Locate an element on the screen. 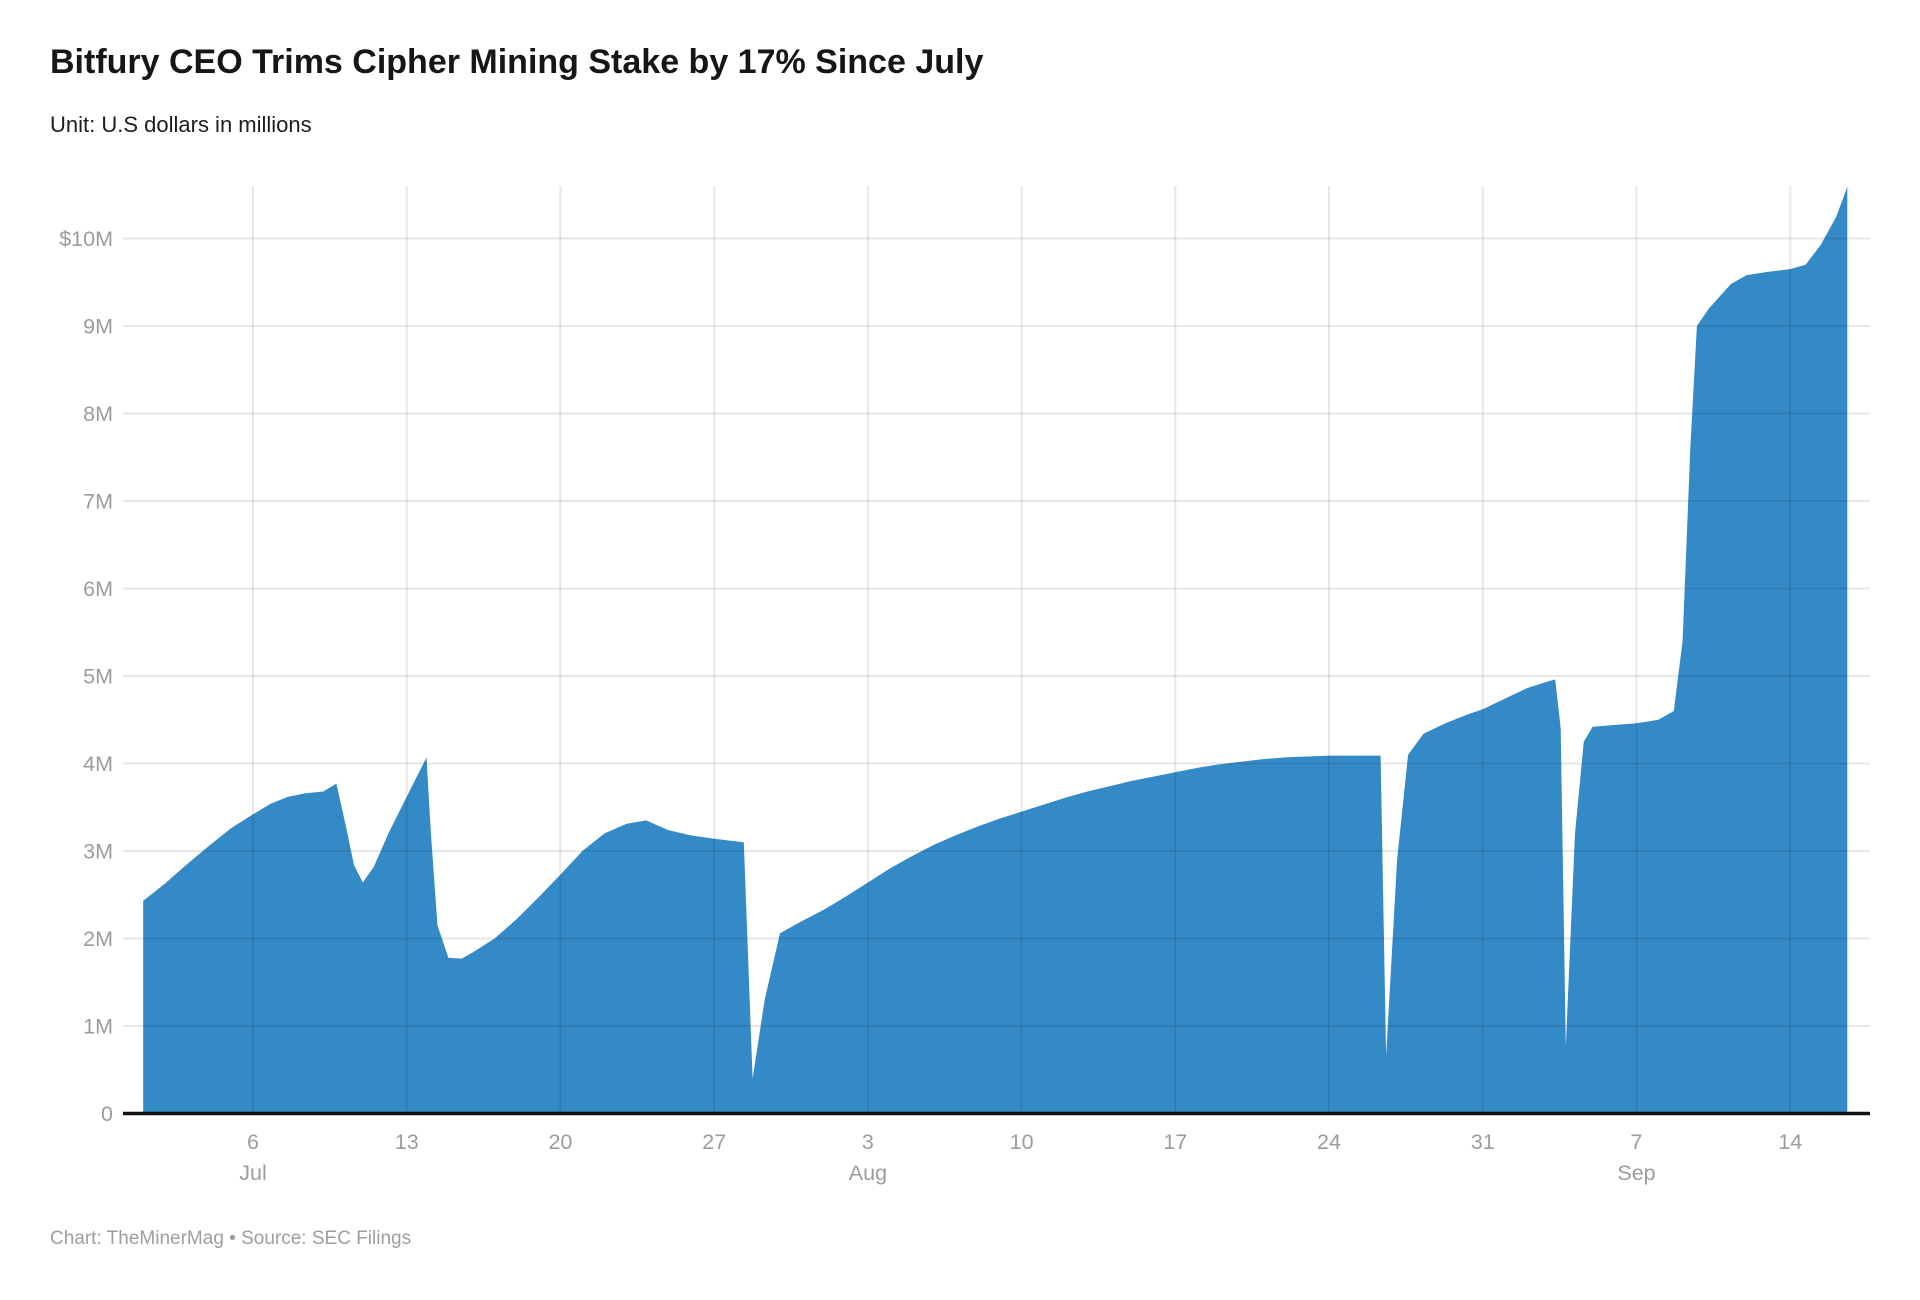 The image size is (1920, 1300). x-month-label: Aug is located at coordinates (868, 1173).